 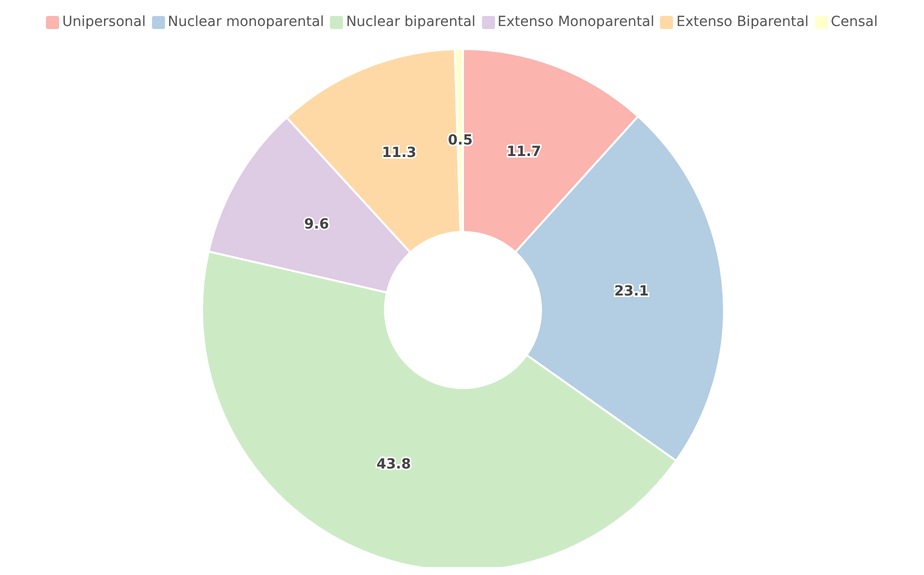 I want to click on legend-label: Censal, so click(x=854, y=22).